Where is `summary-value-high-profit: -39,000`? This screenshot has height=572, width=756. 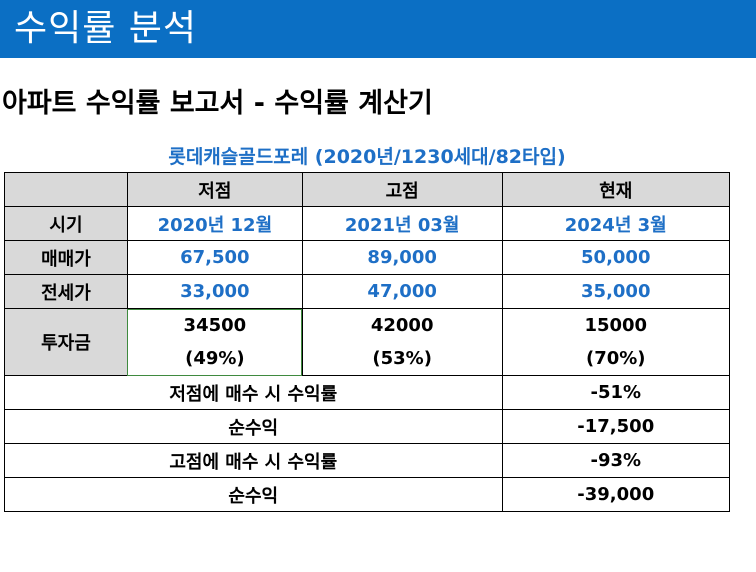 summary-value-high-profit: -39,000 is located at coordinates (616, 494).